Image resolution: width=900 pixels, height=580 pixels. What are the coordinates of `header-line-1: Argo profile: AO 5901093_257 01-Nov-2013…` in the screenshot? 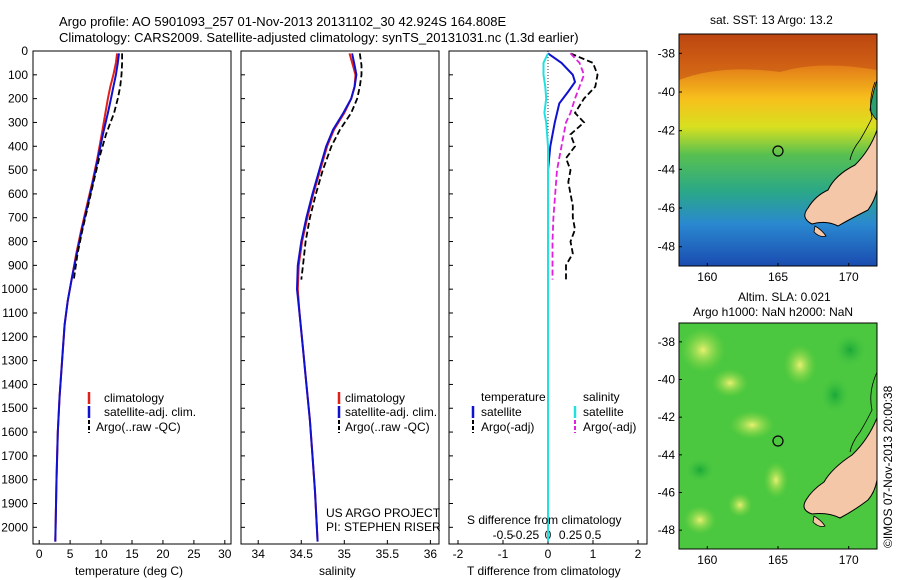 It's located at (283, 21).